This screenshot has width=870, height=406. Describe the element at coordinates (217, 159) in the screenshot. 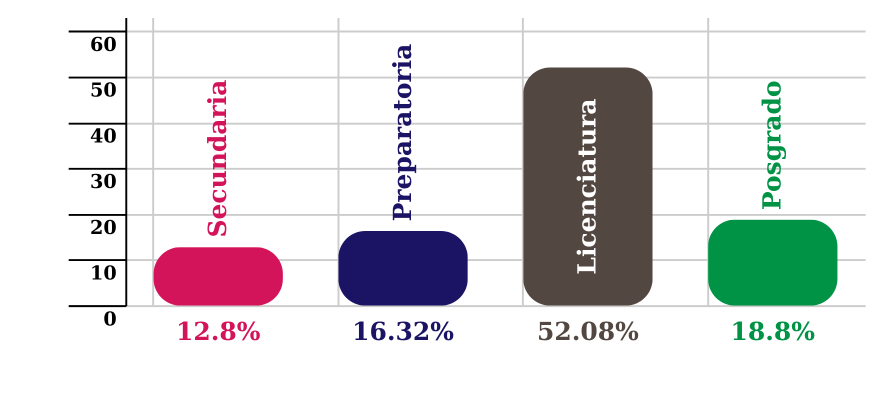

I see `x-tick-label: Secundaria` at that location.